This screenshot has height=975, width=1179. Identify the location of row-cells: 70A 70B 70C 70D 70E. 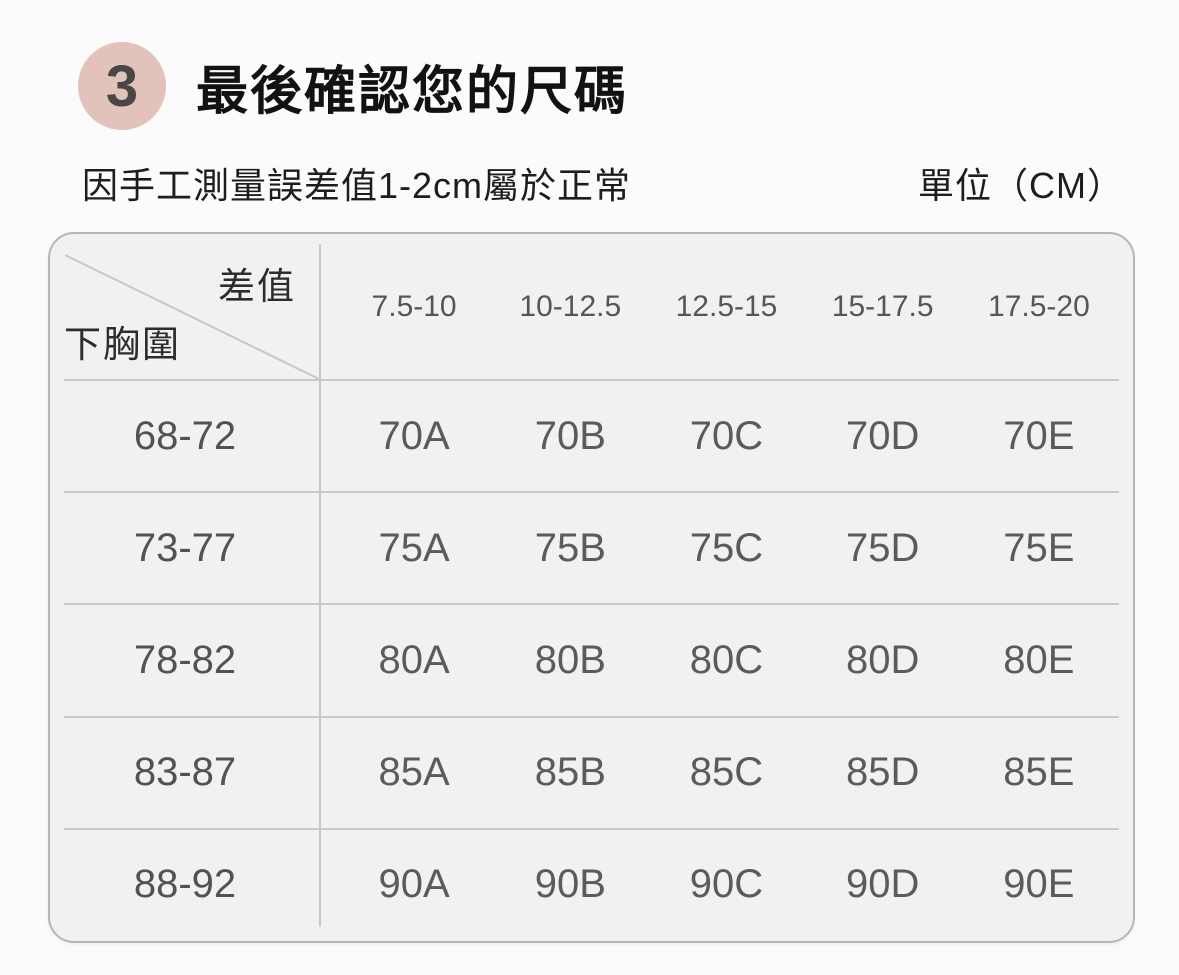
(726, 436).